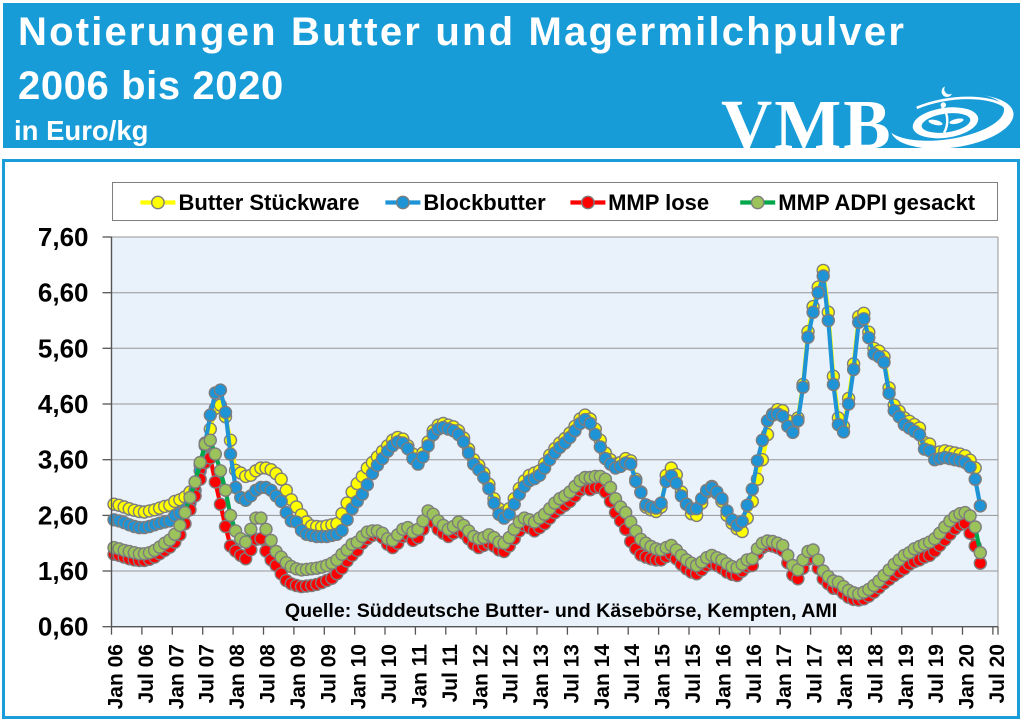 The width and height of the screenshot is (1024, 725). I want to click on svg-text: Jan 19, so click(906, 676).